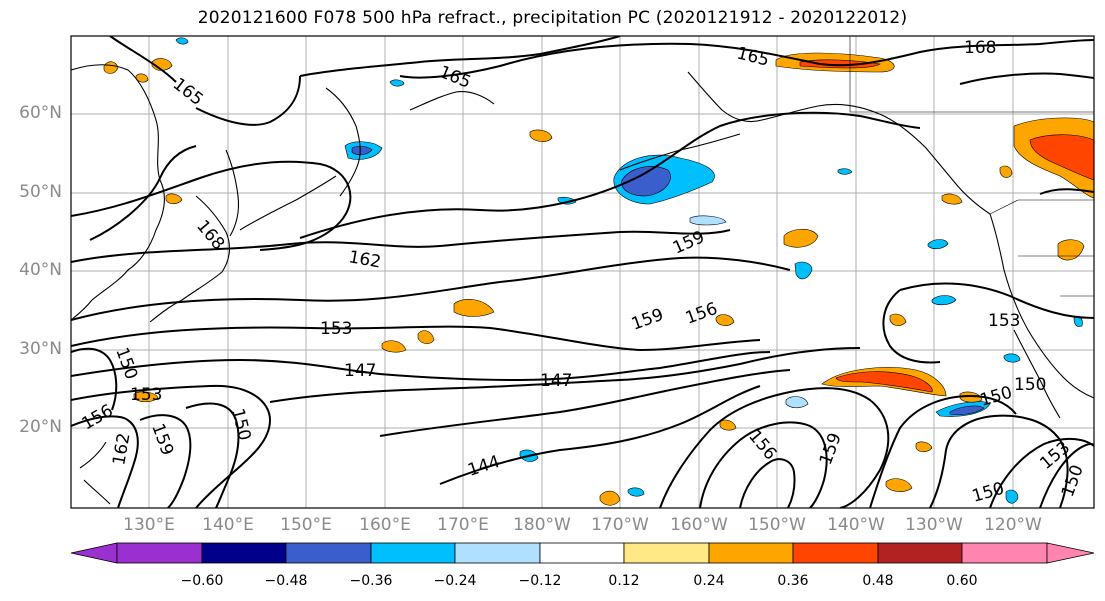 The image size is (1105, 601). Describe the element at coordinates (856, 525) in the screenshot. I see `longitude-label: 140°W` at that location.